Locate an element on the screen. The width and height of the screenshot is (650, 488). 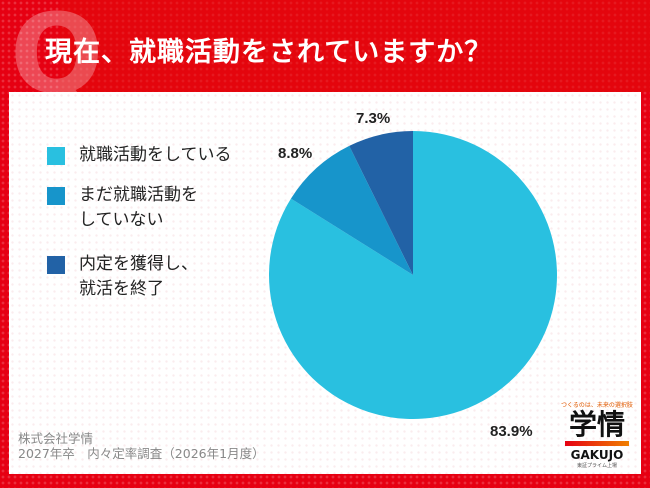
data-label-finished: 7.3% is located at coordinates (373, 118).